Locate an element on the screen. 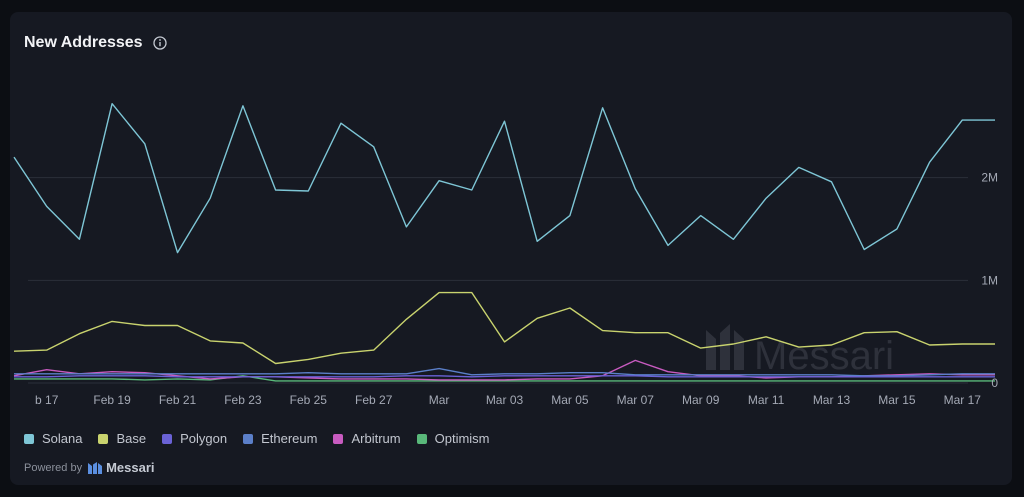 The image size is (1024, 497). powered-by: Powered by Messari is located at coordinates (89, 467).